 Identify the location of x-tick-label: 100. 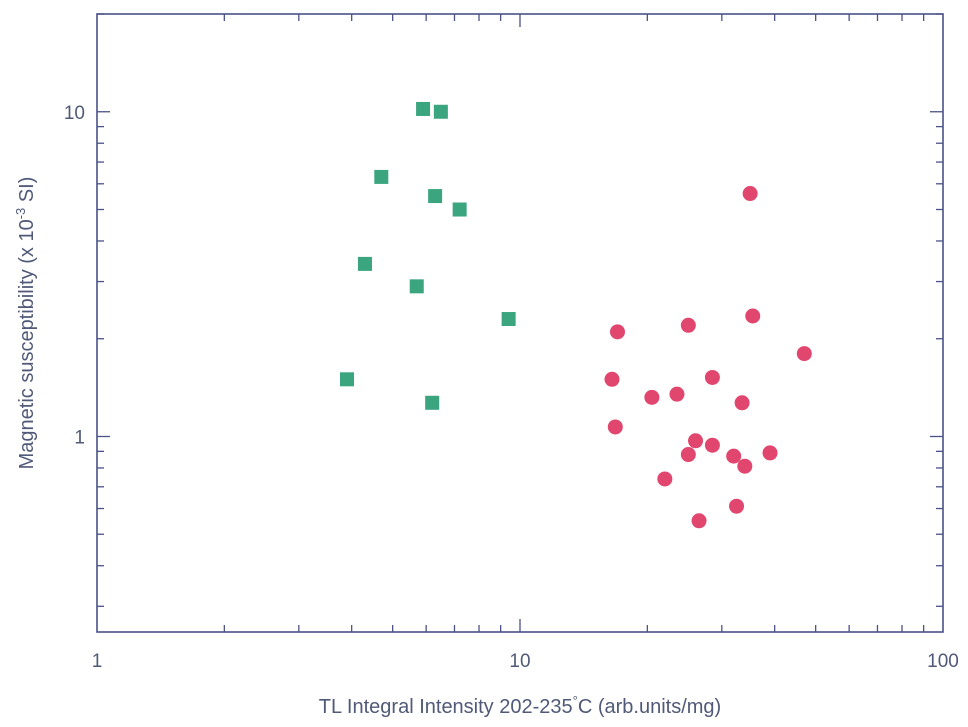
(943, 661).